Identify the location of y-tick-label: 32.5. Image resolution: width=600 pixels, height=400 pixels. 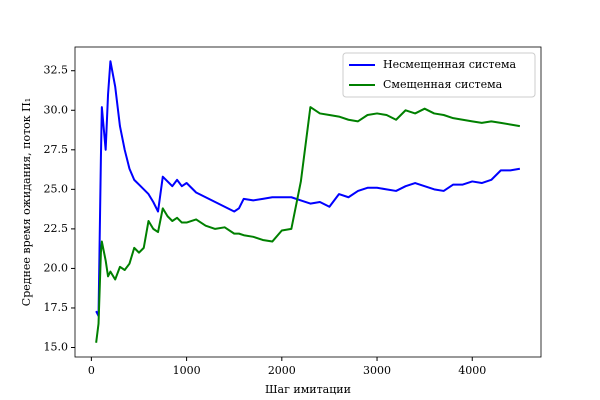
(56, 70).